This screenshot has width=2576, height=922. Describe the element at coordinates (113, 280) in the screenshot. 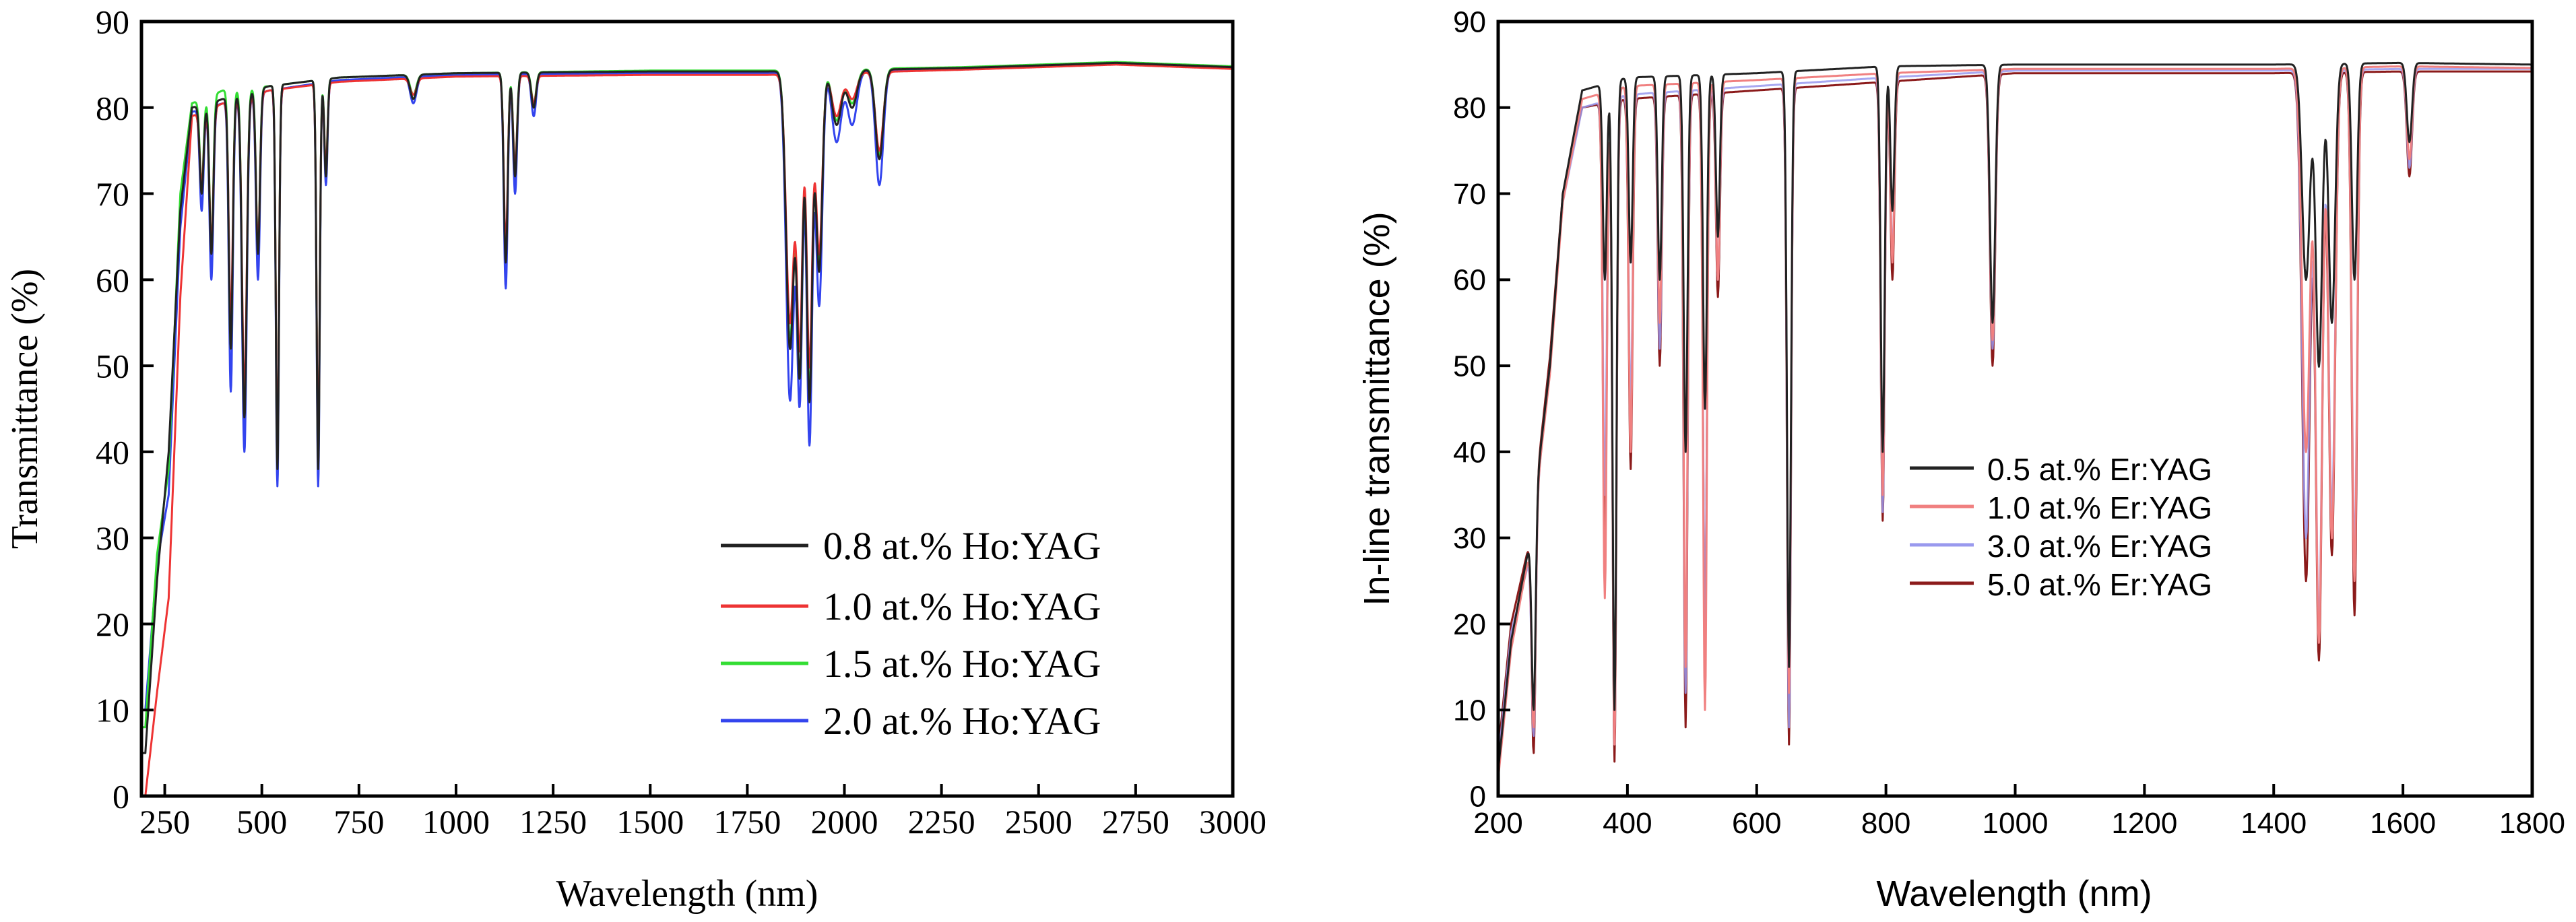

I see `left-y-tick-label: 60` at that location.